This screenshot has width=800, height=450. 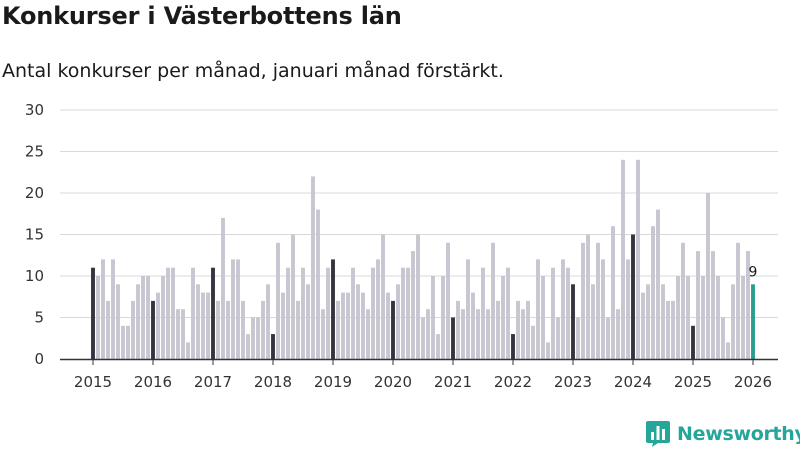 What do you see at coordinates (273, 382) in the screenshot?
I see `x-tick-label: 2018` at bounding box center [273, 382].